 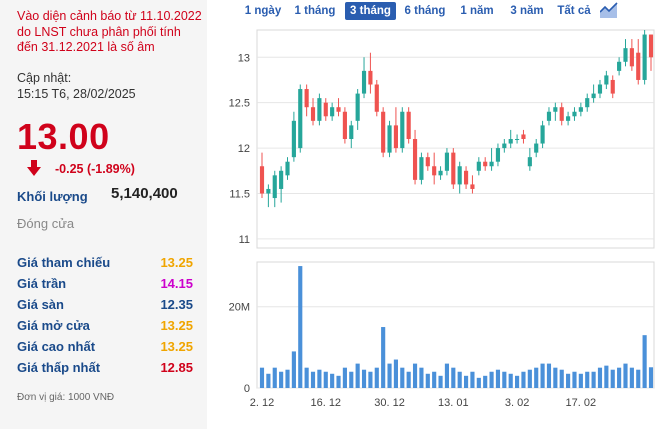 I want to click on stat-value: 12.35, so click(x=176, y=304).